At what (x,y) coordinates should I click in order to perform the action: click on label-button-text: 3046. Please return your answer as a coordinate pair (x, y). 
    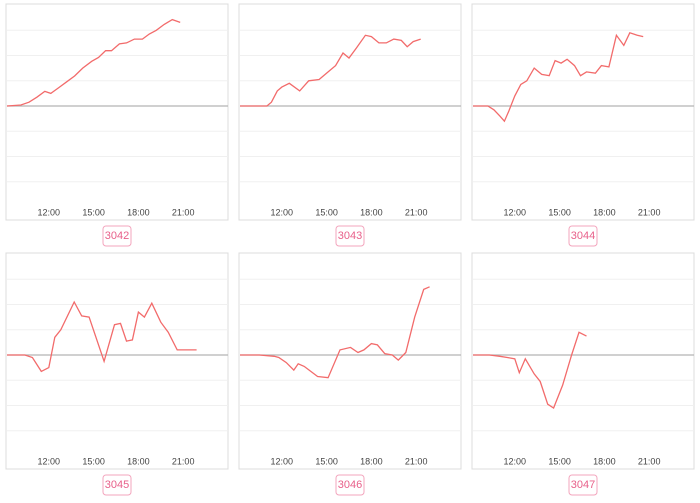
    Looking at the image, I should click on (350, 485).